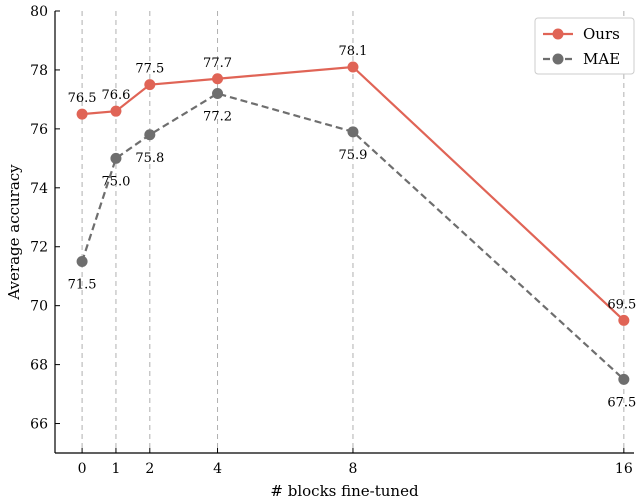  I want to click on x-tick-label-16: 16, so click(624, 469).